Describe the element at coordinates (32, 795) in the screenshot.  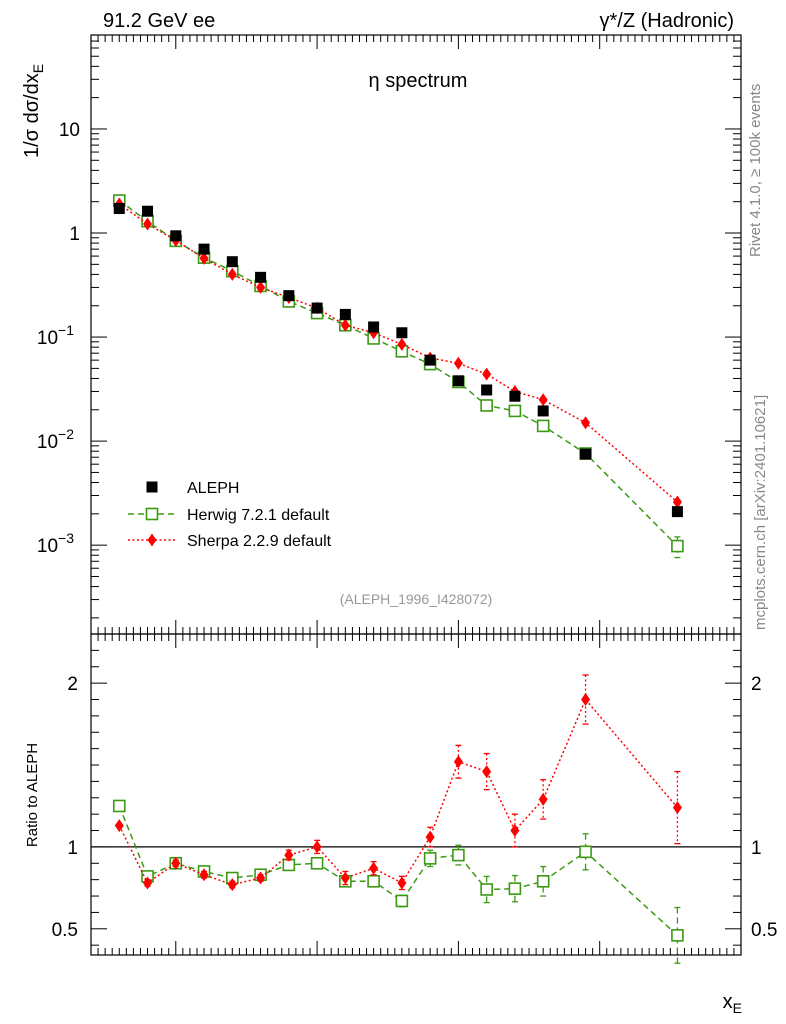
I see `ratio-y-axis-label: Ratio to ALEPH` at that location.